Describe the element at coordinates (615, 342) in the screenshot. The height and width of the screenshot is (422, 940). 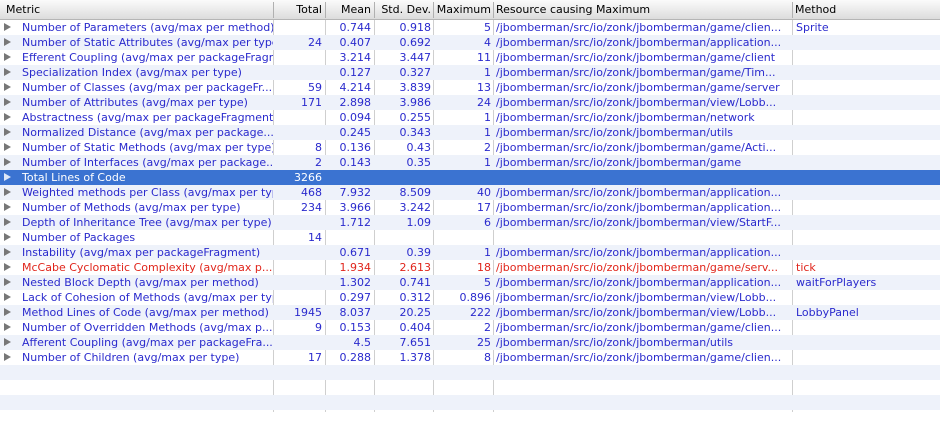
I see `resource-cell: /jbomberman/src/io/zonk/jbomberman/utils` at that location.